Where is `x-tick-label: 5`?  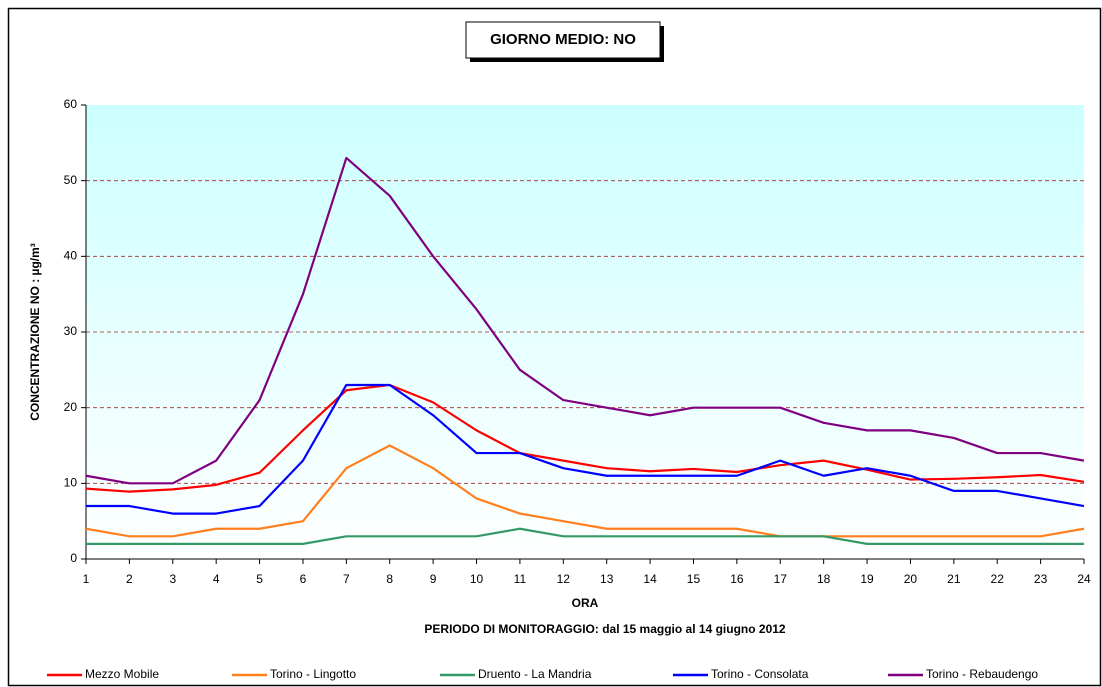 x-tick-label: 5 is located at coordinates (259, 579).